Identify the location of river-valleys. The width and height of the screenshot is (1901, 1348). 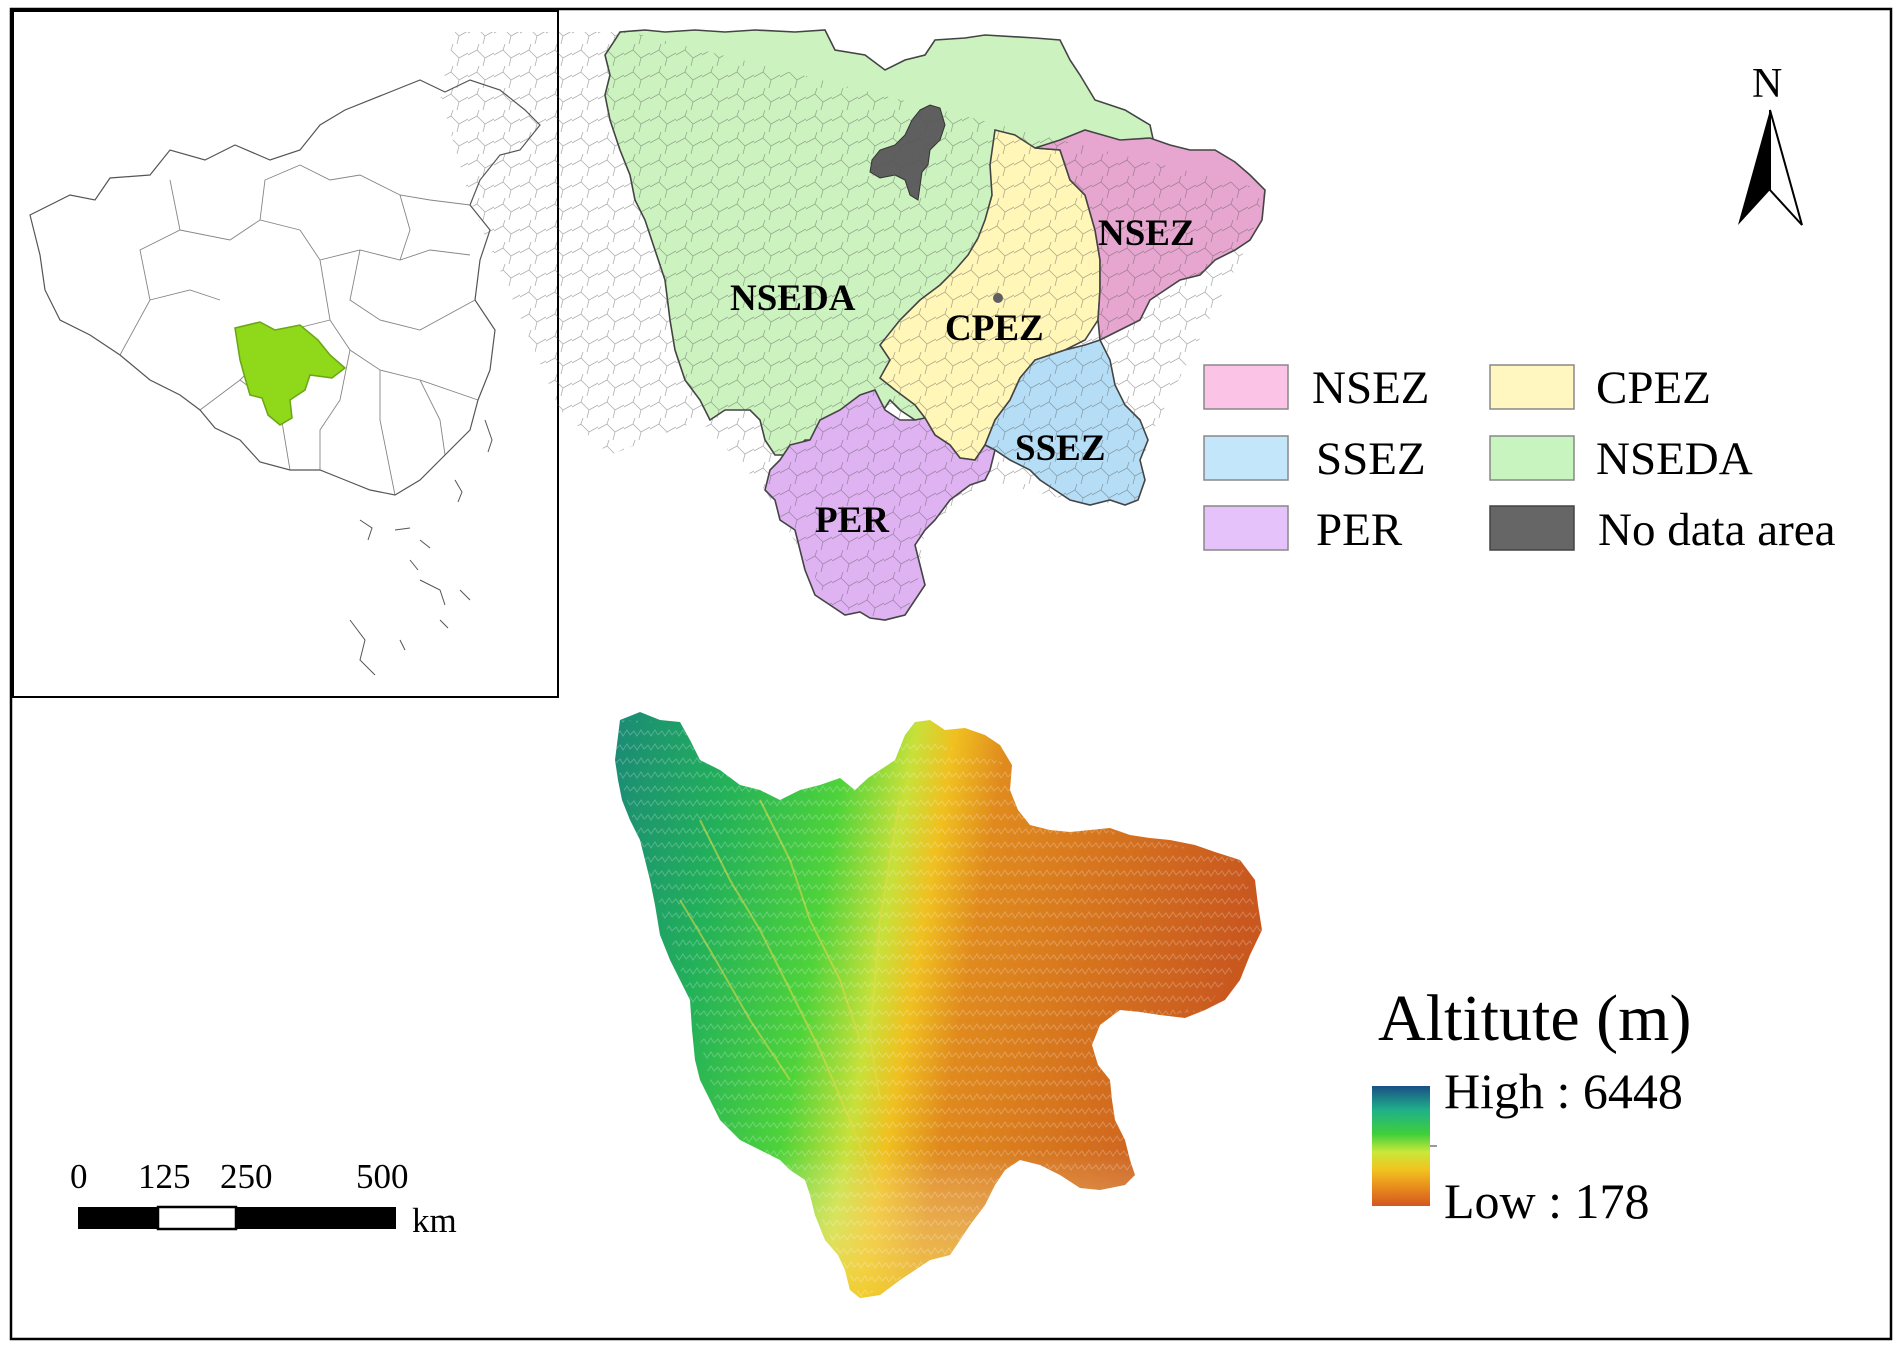
(790, 1000).